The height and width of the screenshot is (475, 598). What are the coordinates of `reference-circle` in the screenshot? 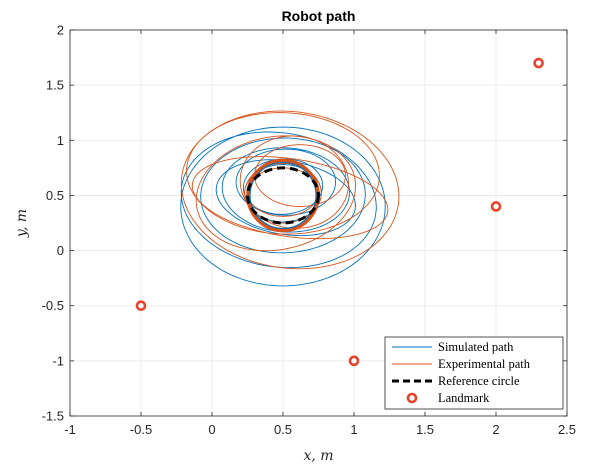 It's located at (283, 195).